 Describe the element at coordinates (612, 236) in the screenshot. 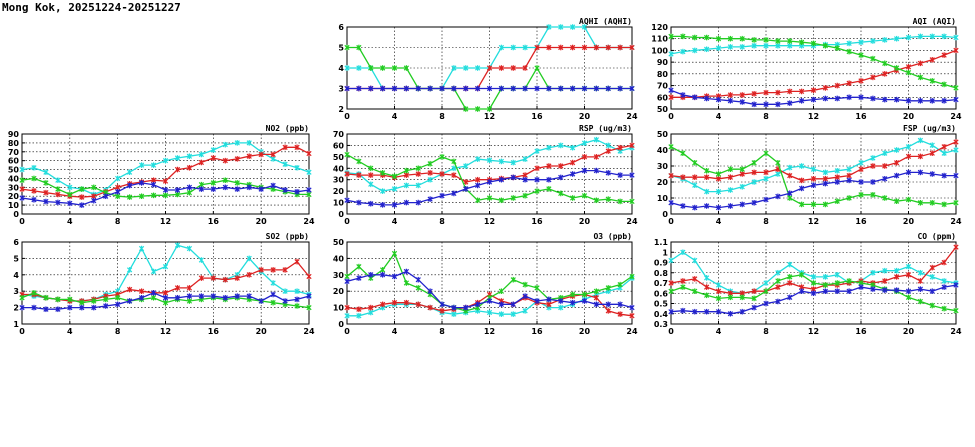

I see `chart-title: O3 (ppb)` at that location.